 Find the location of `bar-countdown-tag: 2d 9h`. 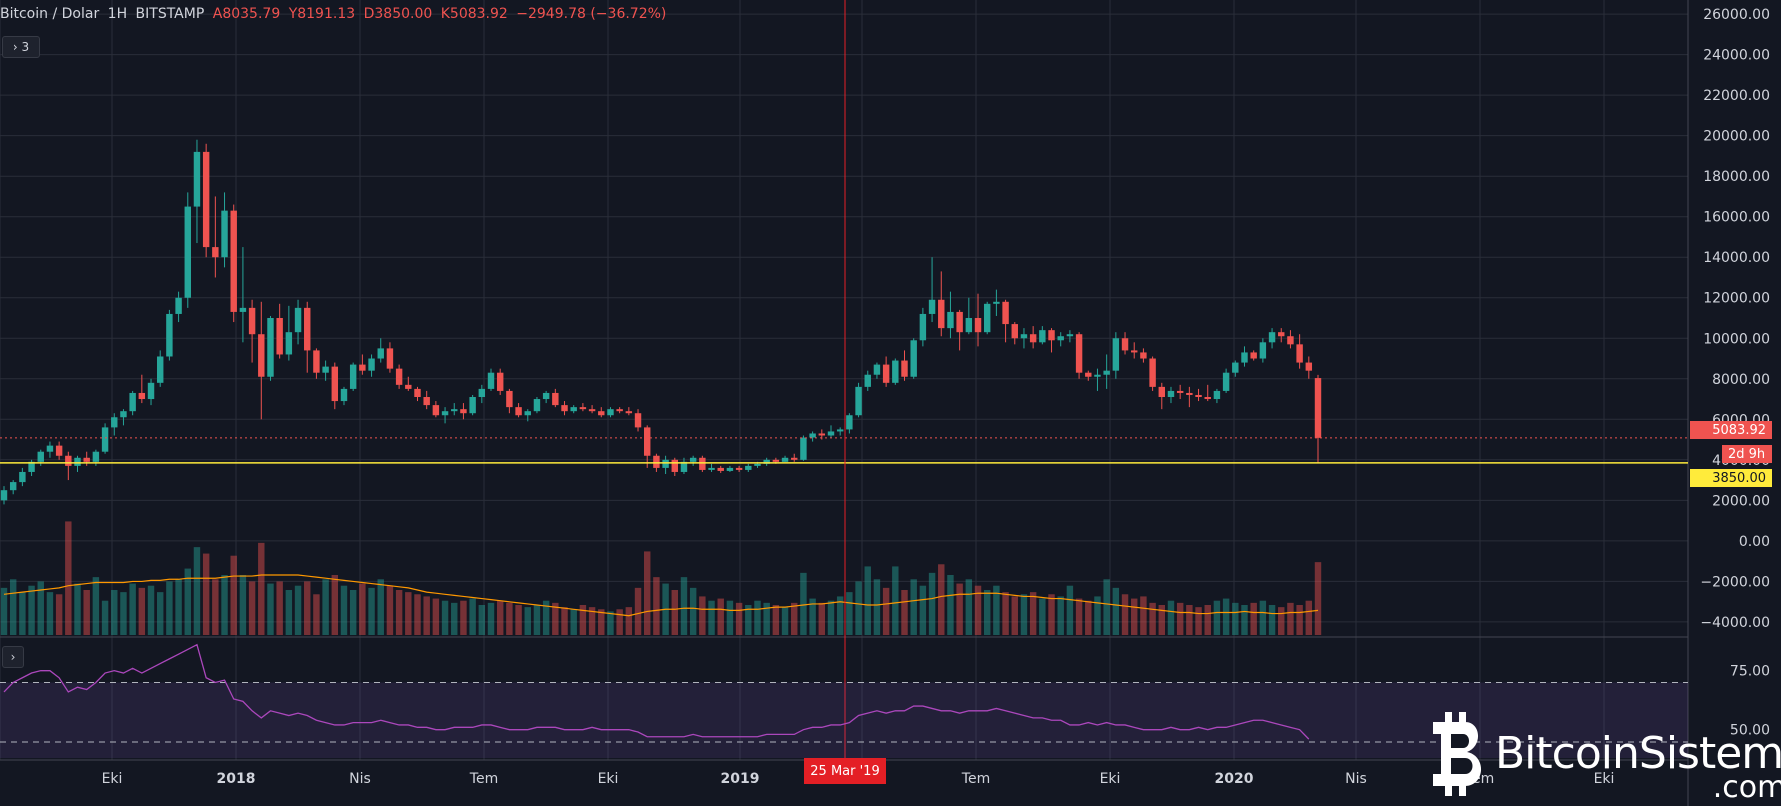

bar-countdown-tag: 2d 9h is located at coordinates (1747, 454).